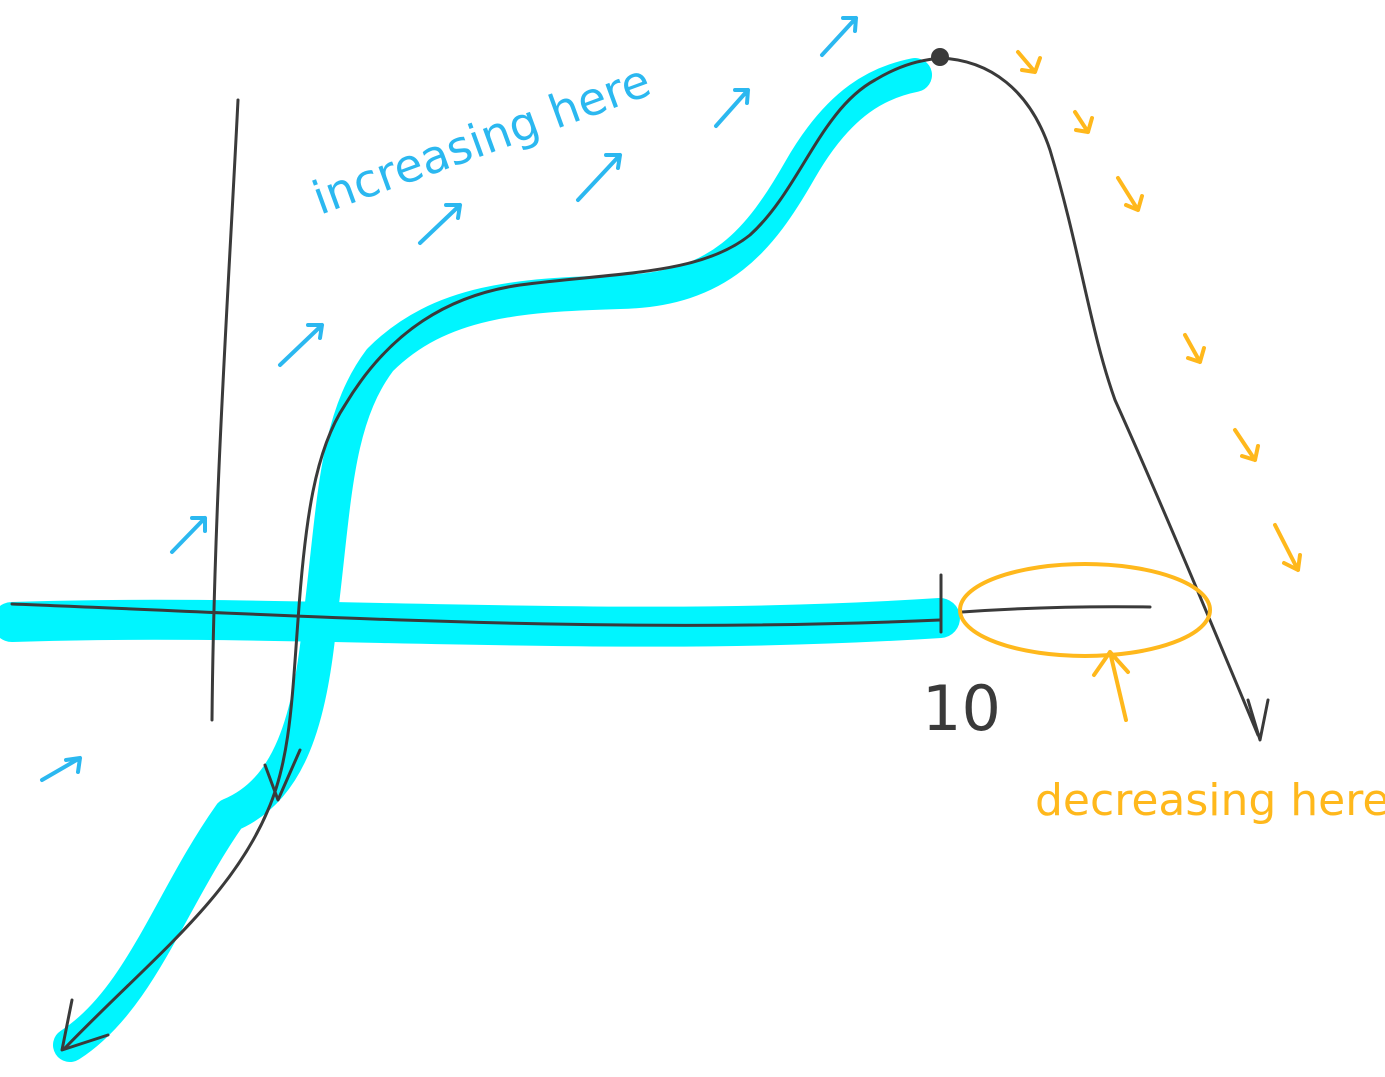 This screenshot has width=1385, height=1077. What do you see at coordinates (476, 614) in the screenshot?
I see `x-axis` at bounding box center [476, 614].